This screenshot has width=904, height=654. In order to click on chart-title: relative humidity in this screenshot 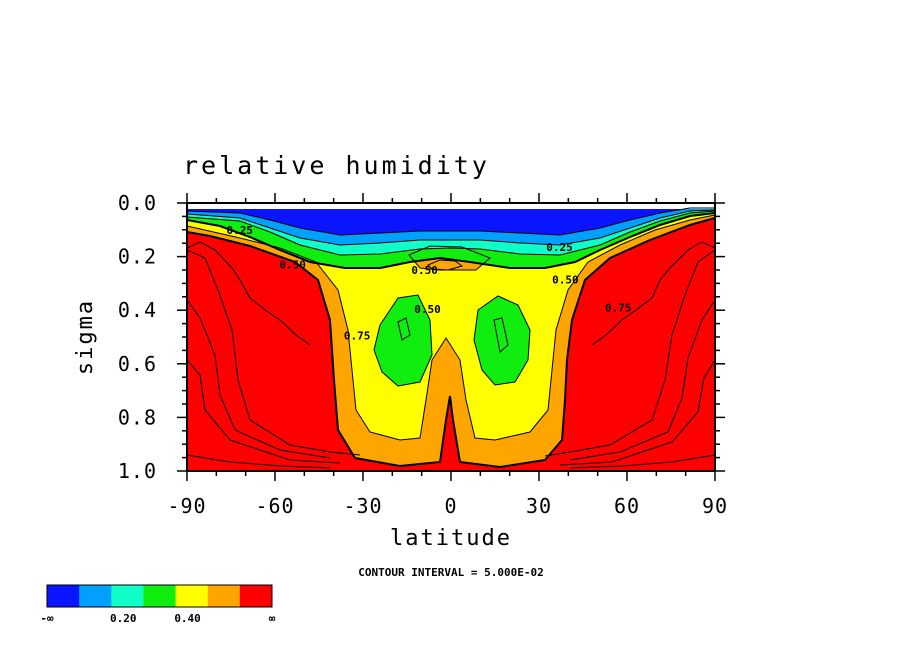, I will do `click(336, 165)`.